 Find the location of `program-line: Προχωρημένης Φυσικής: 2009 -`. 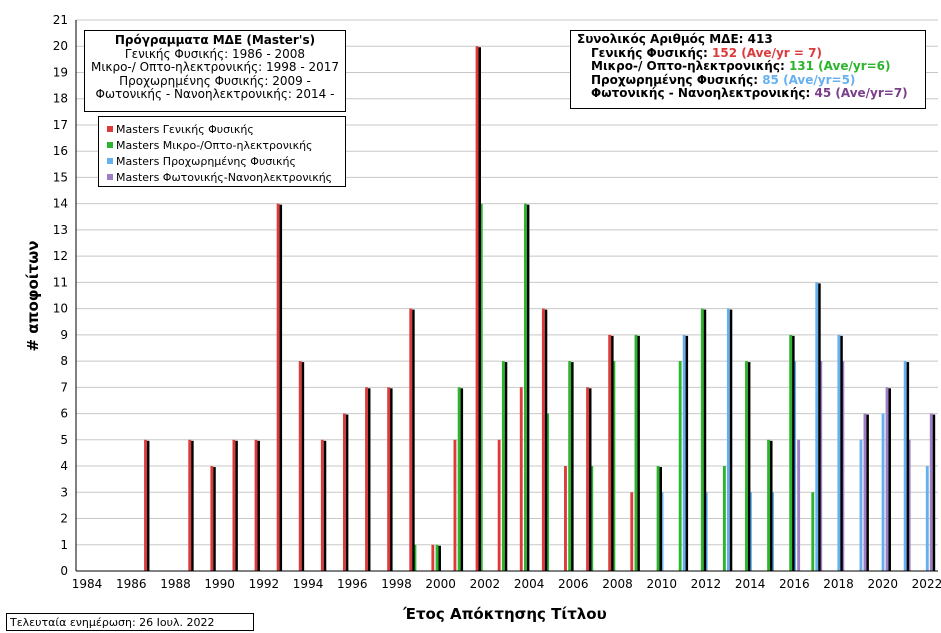

program-line: Προχωρημένης Φυσικής: 2009 - is located at coordinates (215, 80).